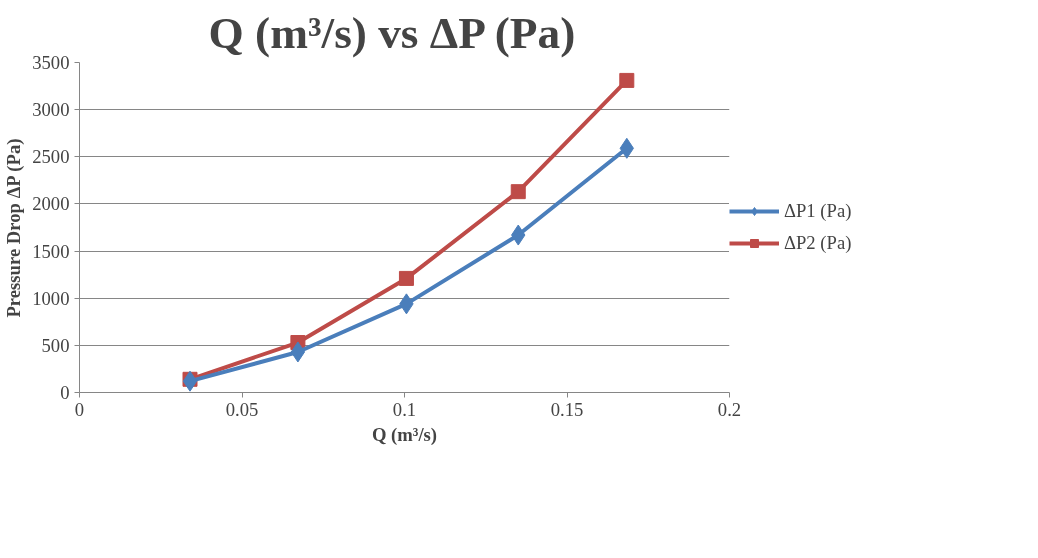 The height and width of the screenshot is (558, 1038). Describe the element at coordinates (51, 110) in the screenshot. I see `y-tick-label: 3000` at that location.